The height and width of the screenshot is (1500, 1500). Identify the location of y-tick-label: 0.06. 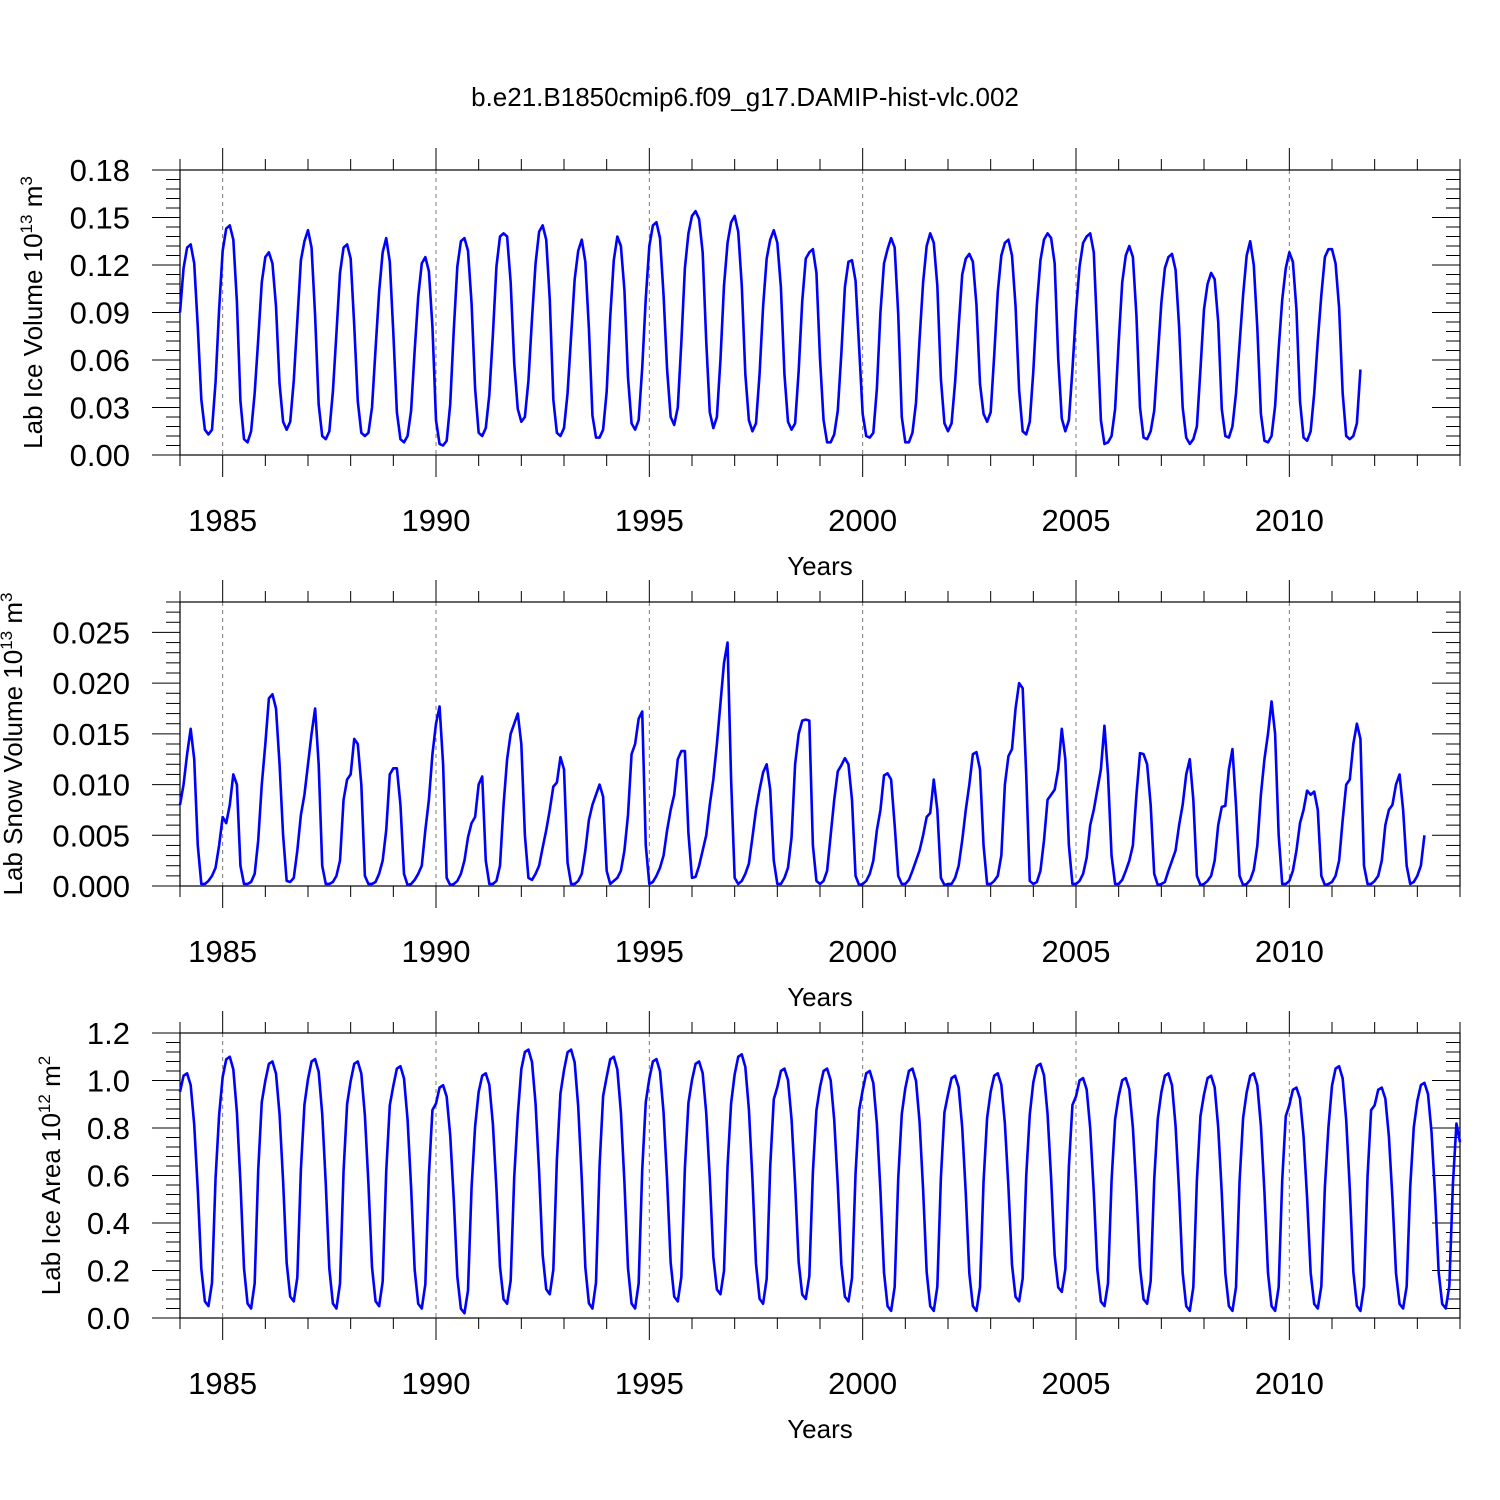
(100, 360).